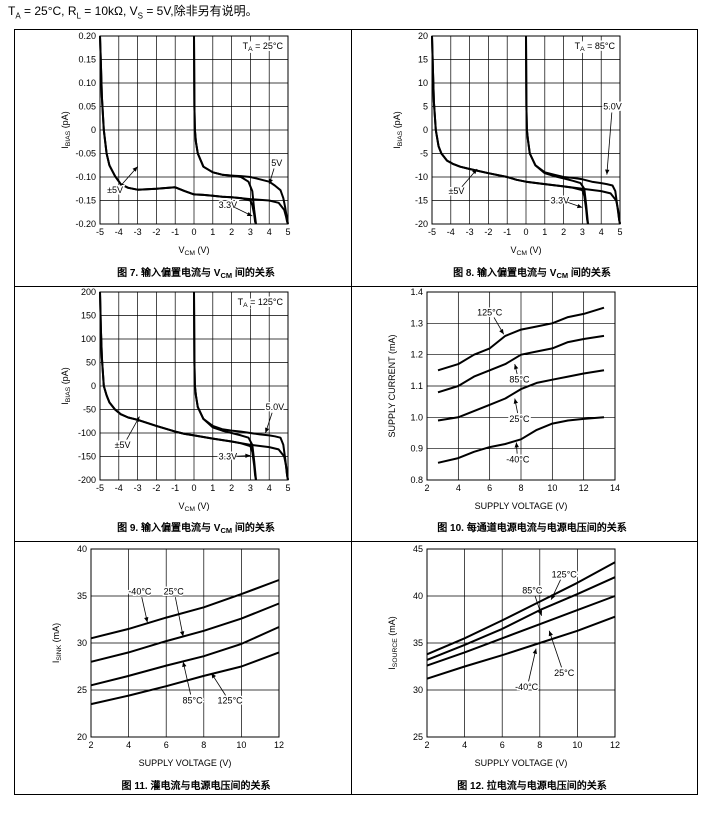 This screenshot has height=816, width=710. Describe the element at coordinates (82, 643) in the screenshot. I see `y-tick-label: 30` at that location.